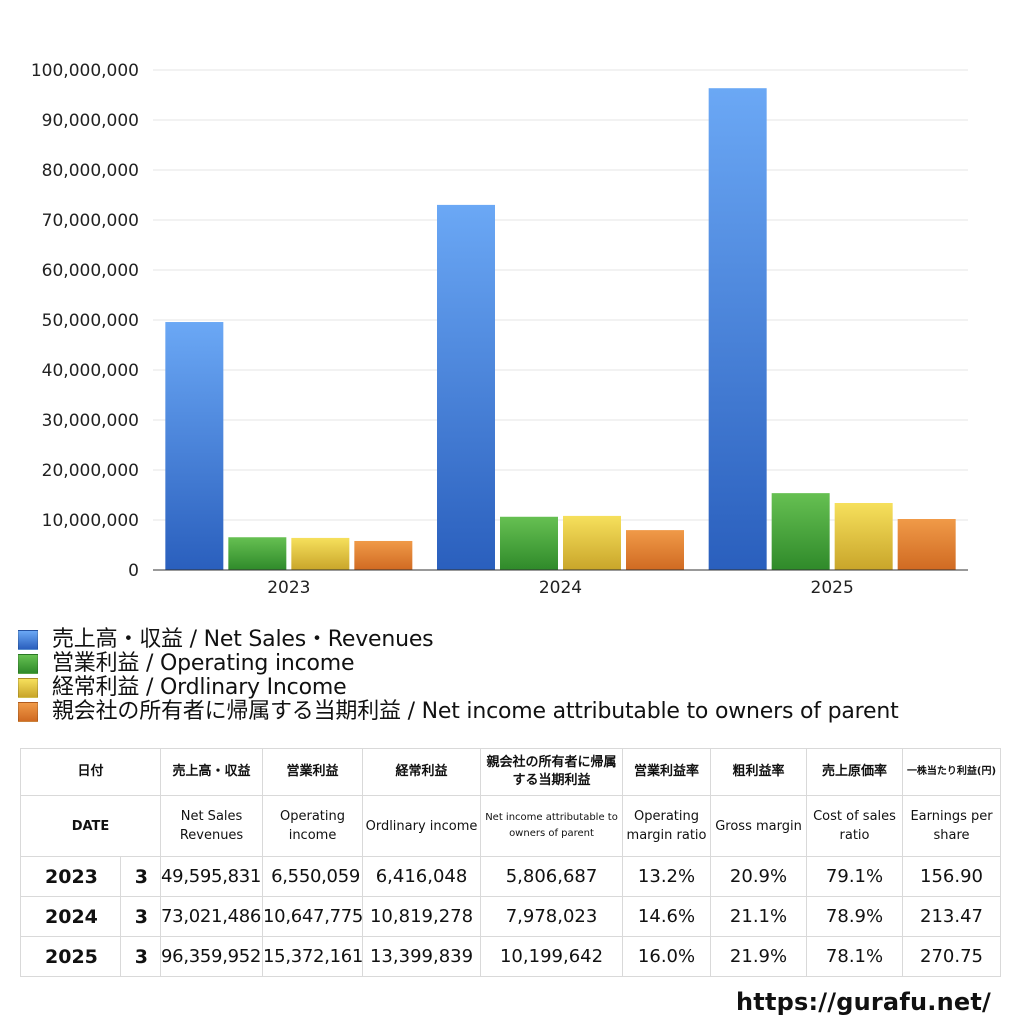 The image size is (1024, 1024). What do you see at coordinates (863, 1002) in the screenshot?
I see `site-watermark: https://gurafu.net/` at bounding box center [863, 1002].